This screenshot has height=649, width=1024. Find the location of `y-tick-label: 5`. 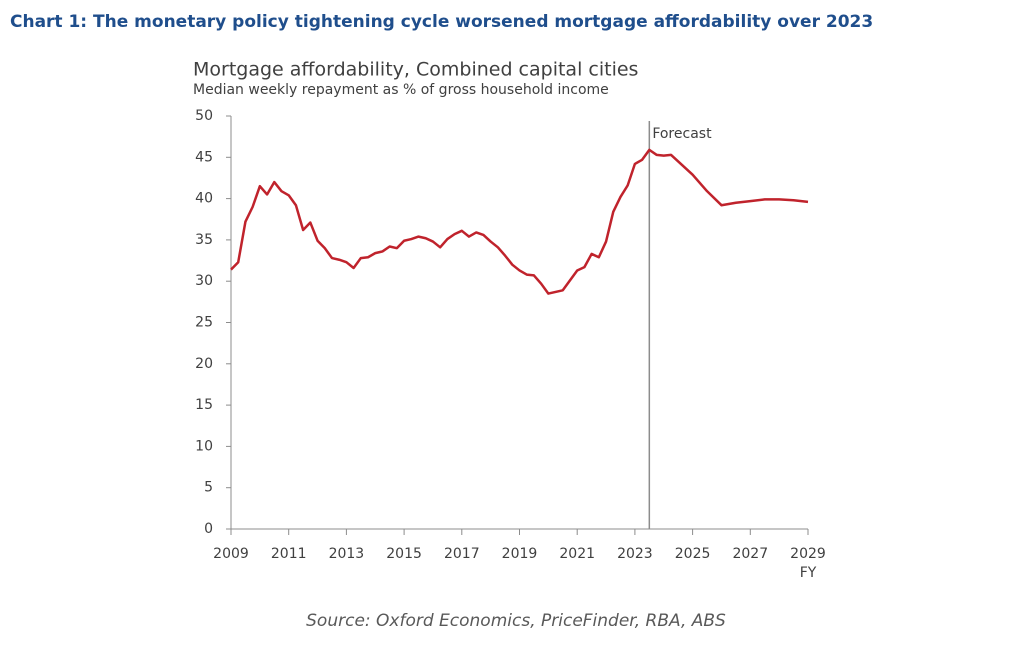

y-tick-label: 5 is located at coordinates (208, 488).